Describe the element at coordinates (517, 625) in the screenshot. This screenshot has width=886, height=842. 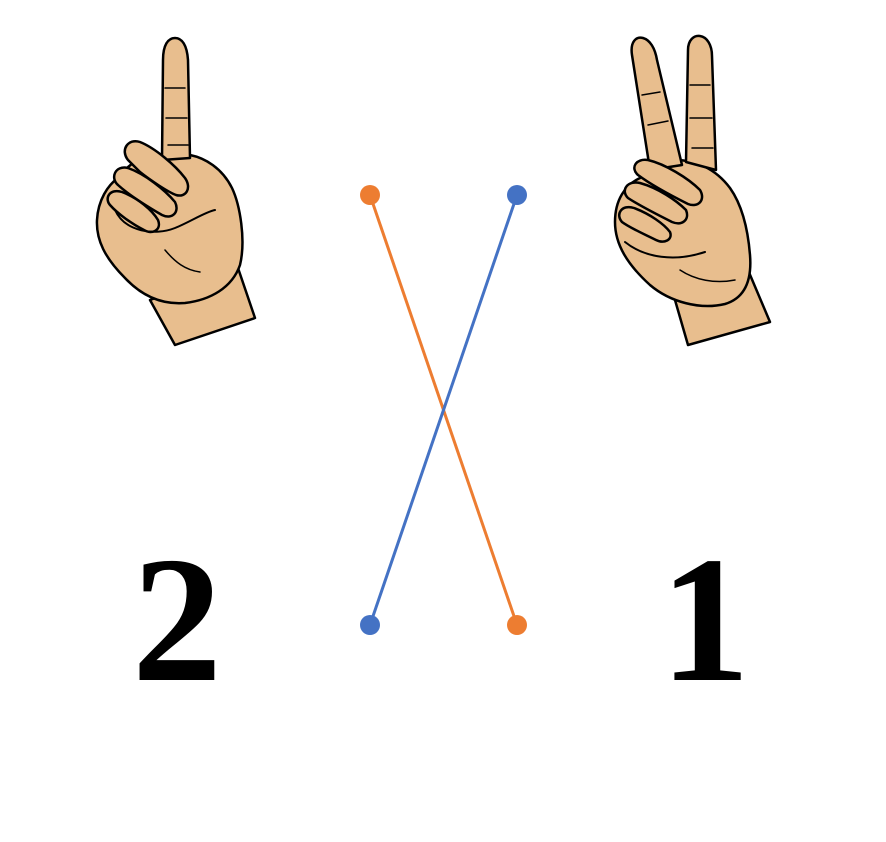
I see `orange-end-dot` at that location.